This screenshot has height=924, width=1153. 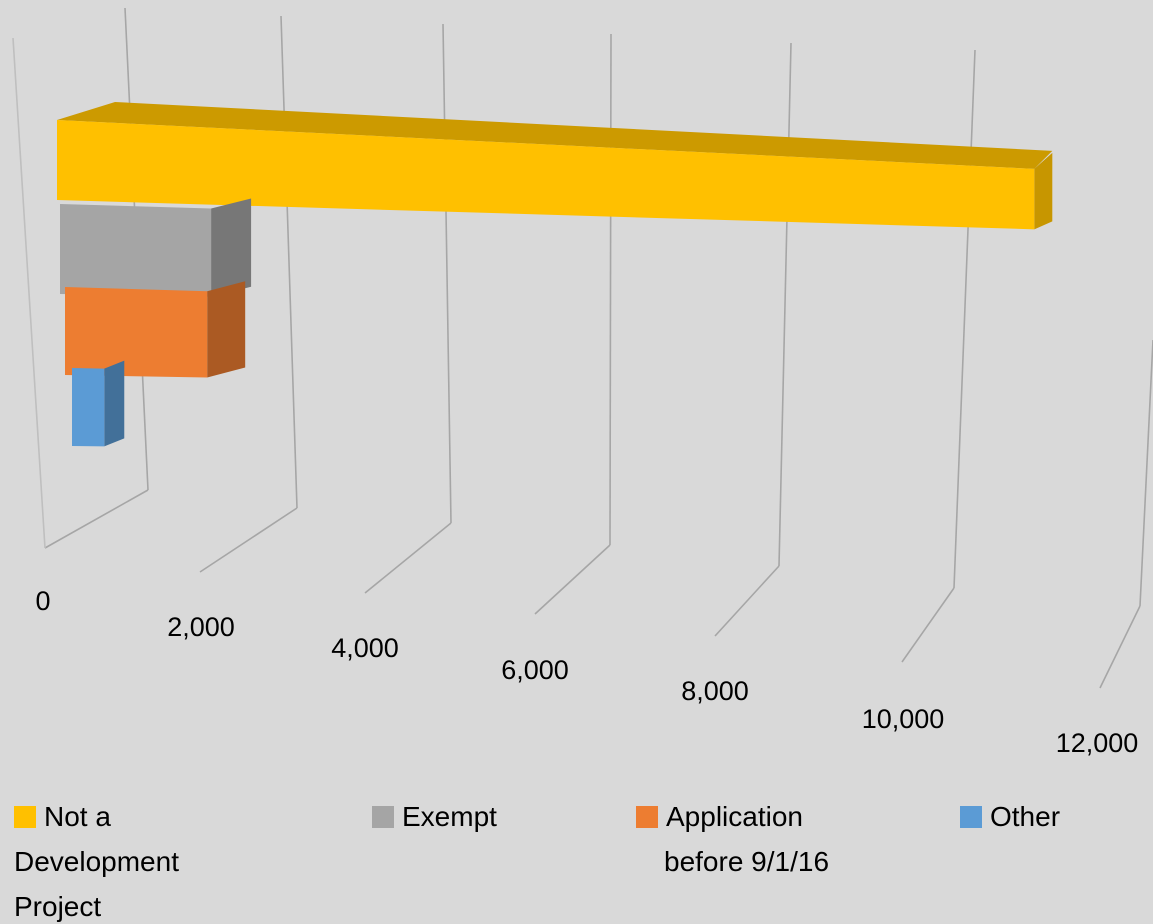 What do you see at coordinates (1097, 743) in the screenshot?
I see `x-tick-label: 12,000` at bounding box center [1097, 743].